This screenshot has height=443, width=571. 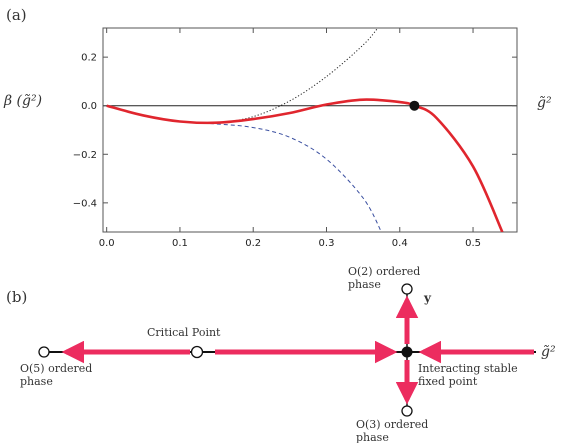 What do you see at coordinates (468, 368) in the screenshot?
I see `fixed-point-label-line1: Interacting stable` at bounding box center [468, 368].